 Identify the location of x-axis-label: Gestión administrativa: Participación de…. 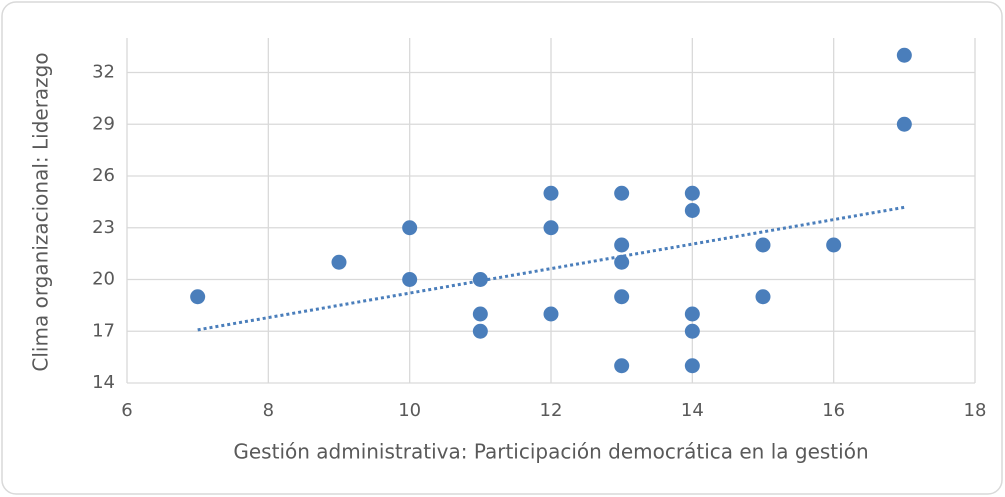
(550, 452).